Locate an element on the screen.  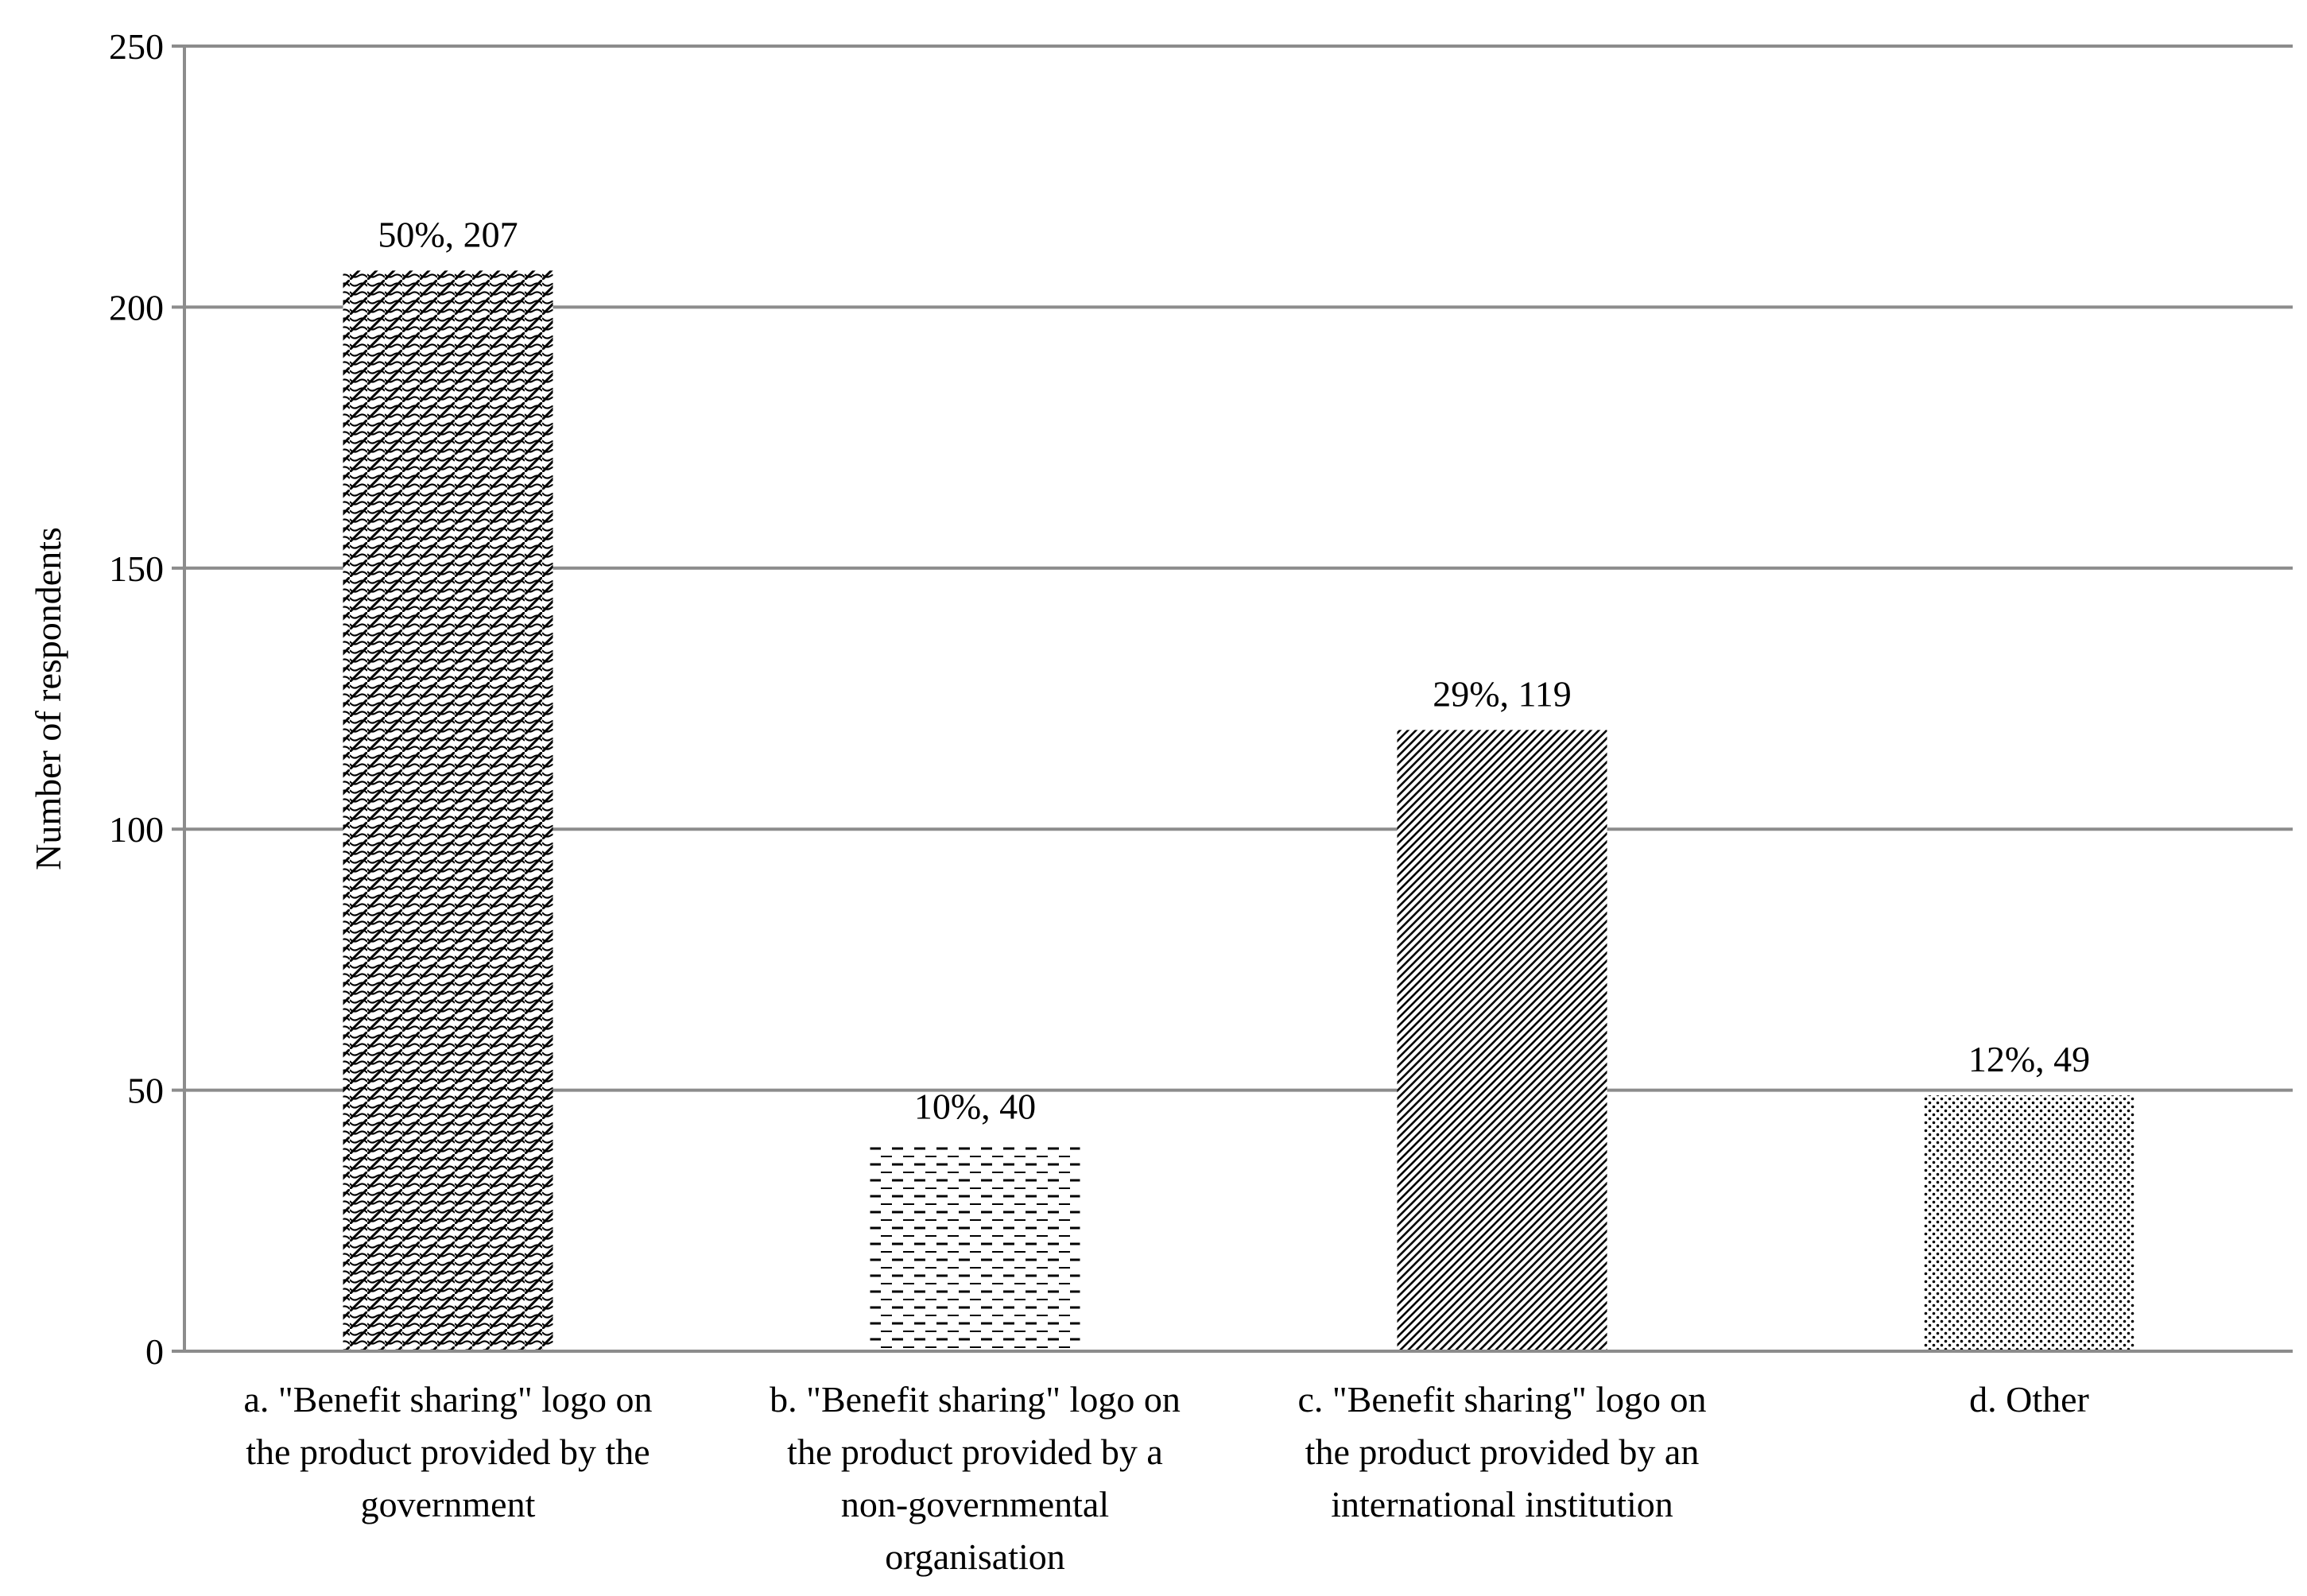
y-tick-label: 50 is located at coordinates (146, 1091).